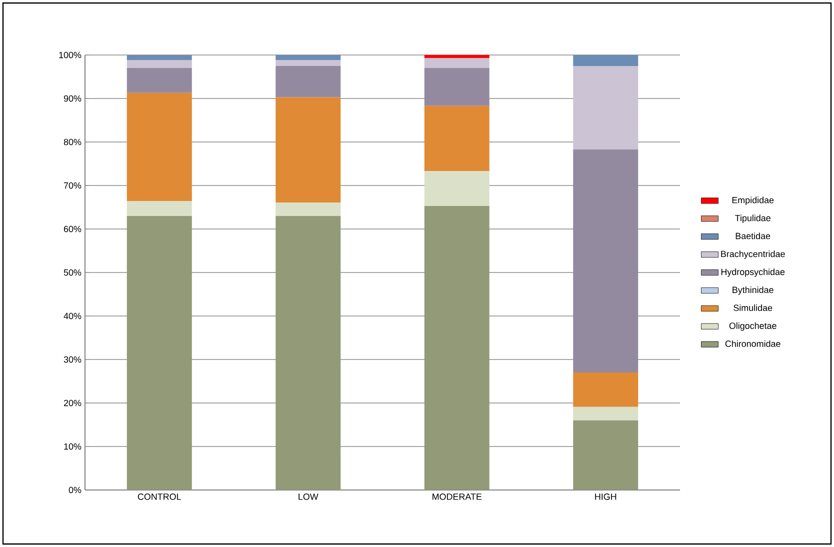 The width and height of the screenshot is (834, 547). I want to click on y-tick-label: 40%, so click(73, 316).